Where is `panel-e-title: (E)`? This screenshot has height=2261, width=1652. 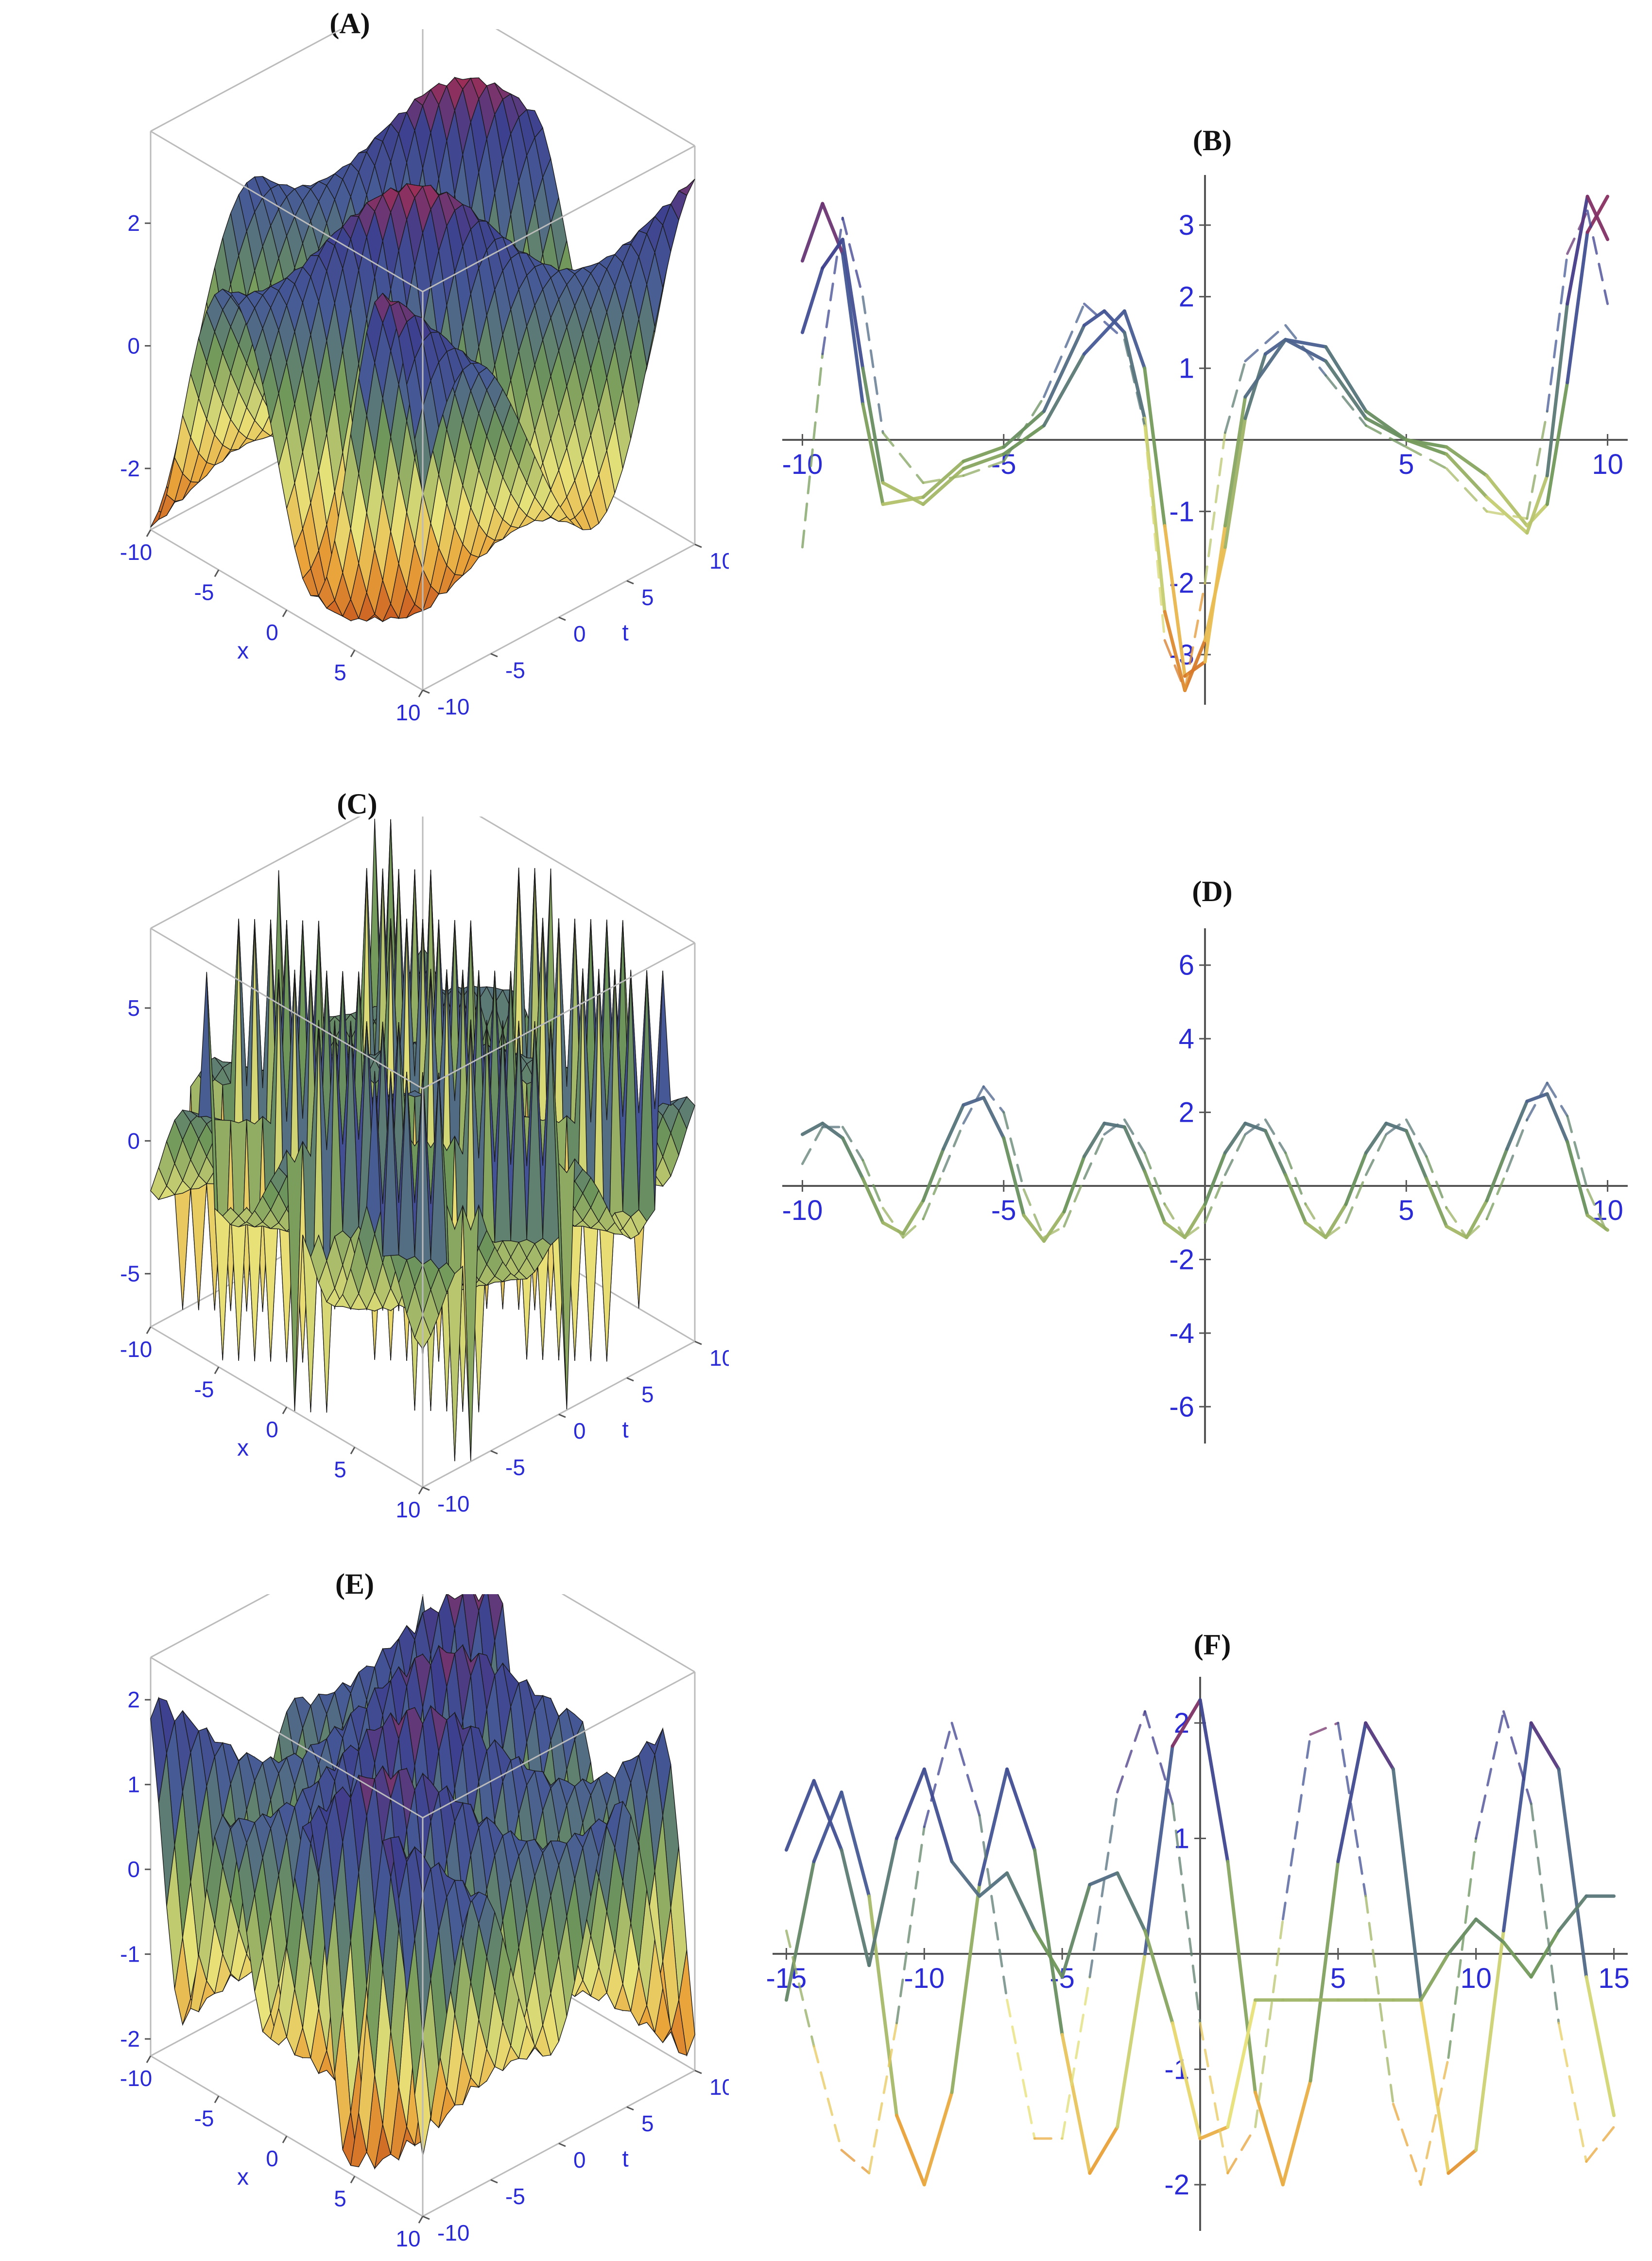
panel-e-title: (E) is located at coordinates (355, 1584).